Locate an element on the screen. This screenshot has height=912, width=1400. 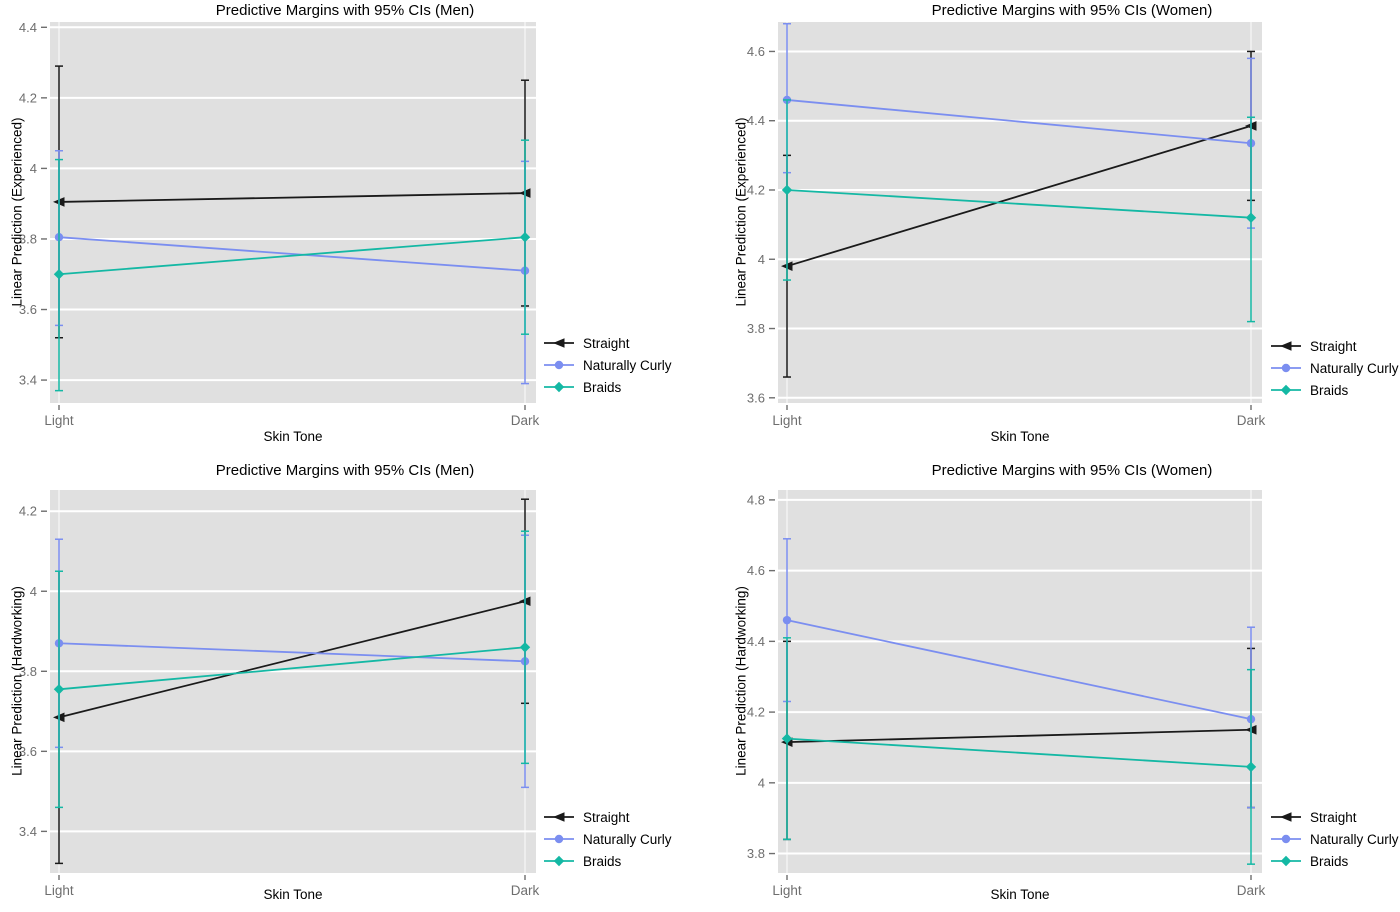
legend: Straight Naturally Curly Braids is located at coordinates (1335, 839).